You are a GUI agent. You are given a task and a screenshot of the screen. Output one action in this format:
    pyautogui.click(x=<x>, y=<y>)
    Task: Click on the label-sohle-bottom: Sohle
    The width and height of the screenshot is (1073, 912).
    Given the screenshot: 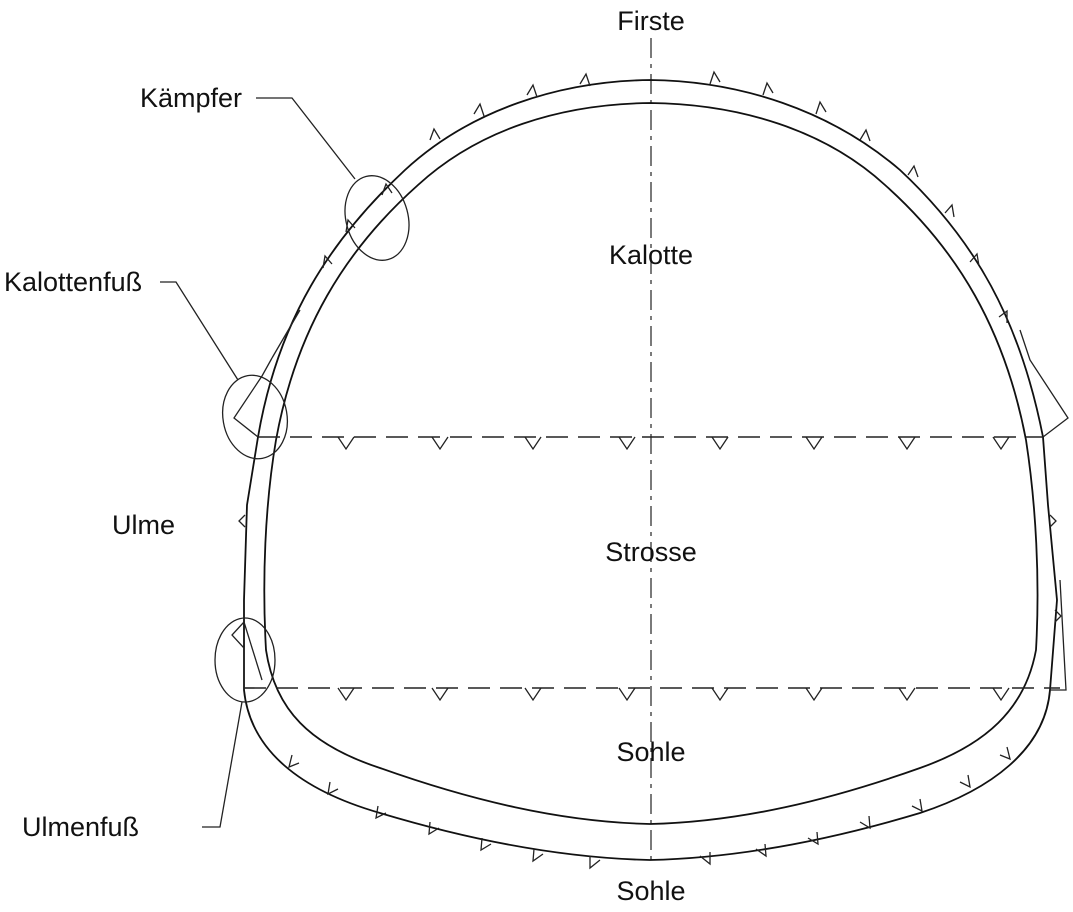 What is the action you would take?
    pyautogui.click(x=650, y=891)
    